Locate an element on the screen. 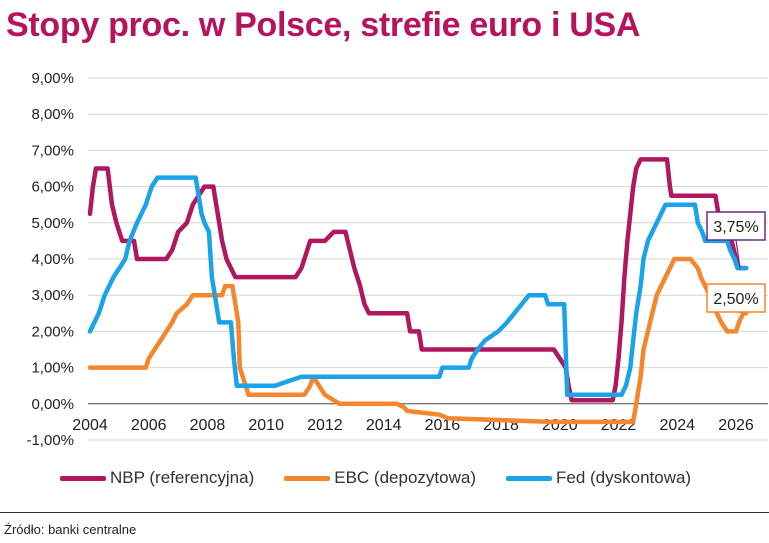  x-tick-label: 2016 is located at coordinates (443, 425).